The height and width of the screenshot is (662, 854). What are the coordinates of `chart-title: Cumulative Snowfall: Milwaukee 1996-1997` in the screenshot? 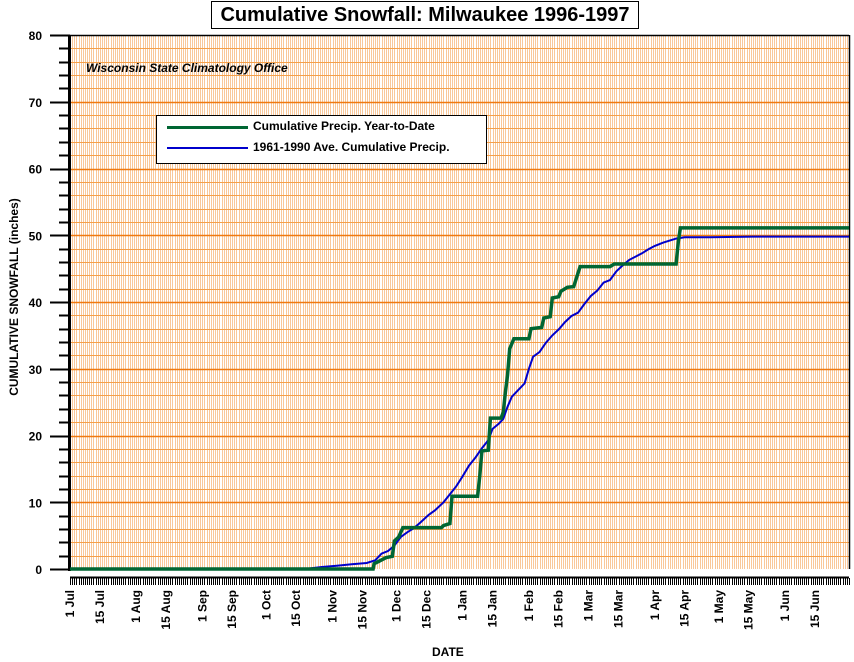 It's located at (425, 15).